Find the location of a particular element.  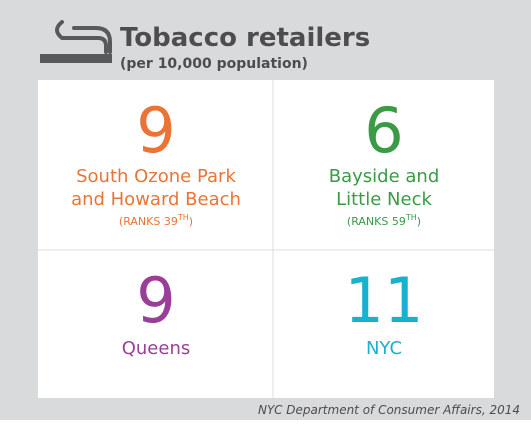

cell-label: Queens is located at coordinates (156, 348).